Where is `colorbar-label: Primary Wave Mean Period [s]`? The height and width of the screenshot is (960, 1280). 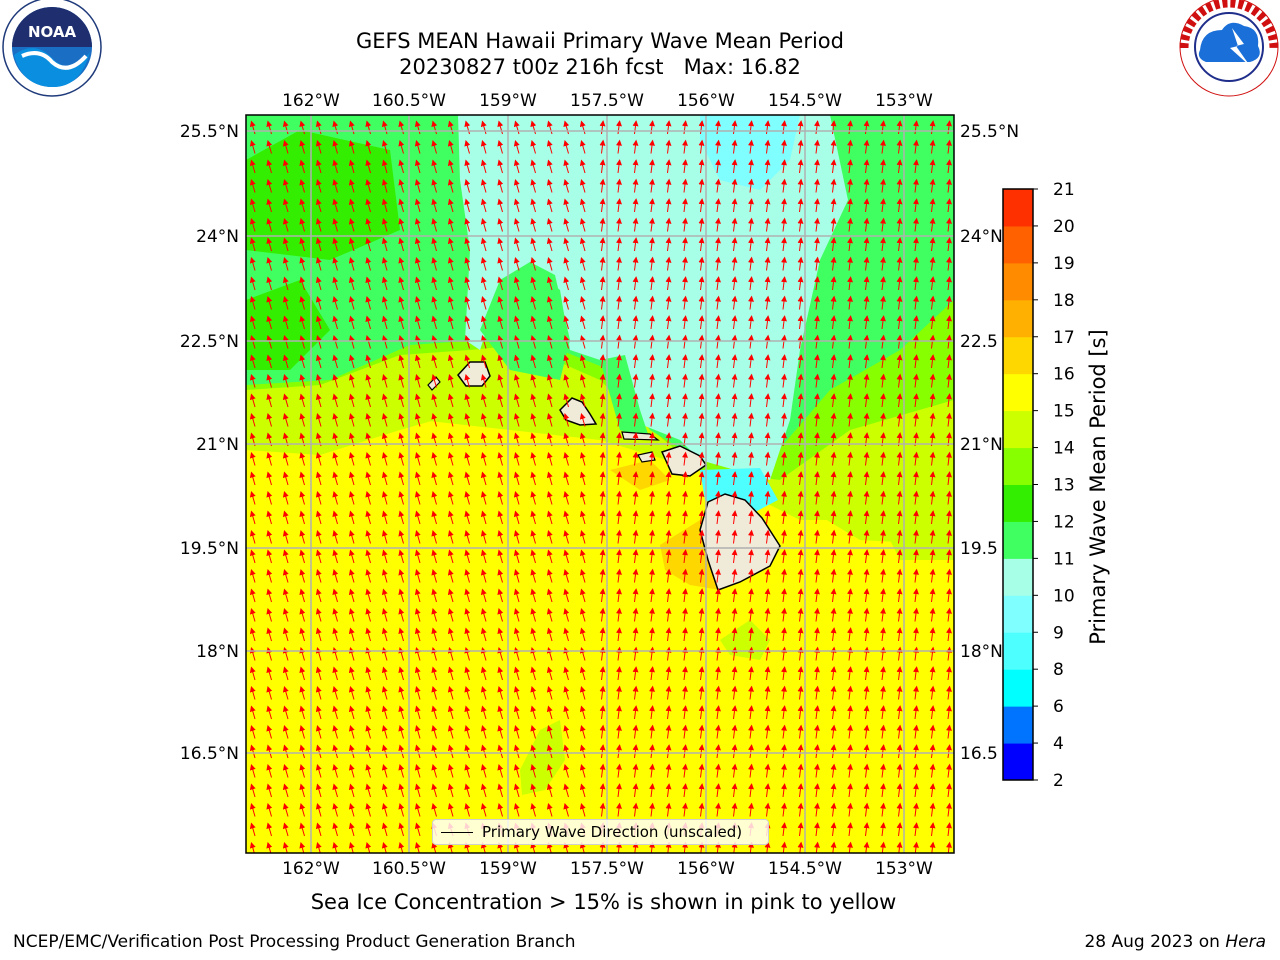
colorbar-label: Primary Wave Mean Period [s] is located at coordinates (1098, 487).